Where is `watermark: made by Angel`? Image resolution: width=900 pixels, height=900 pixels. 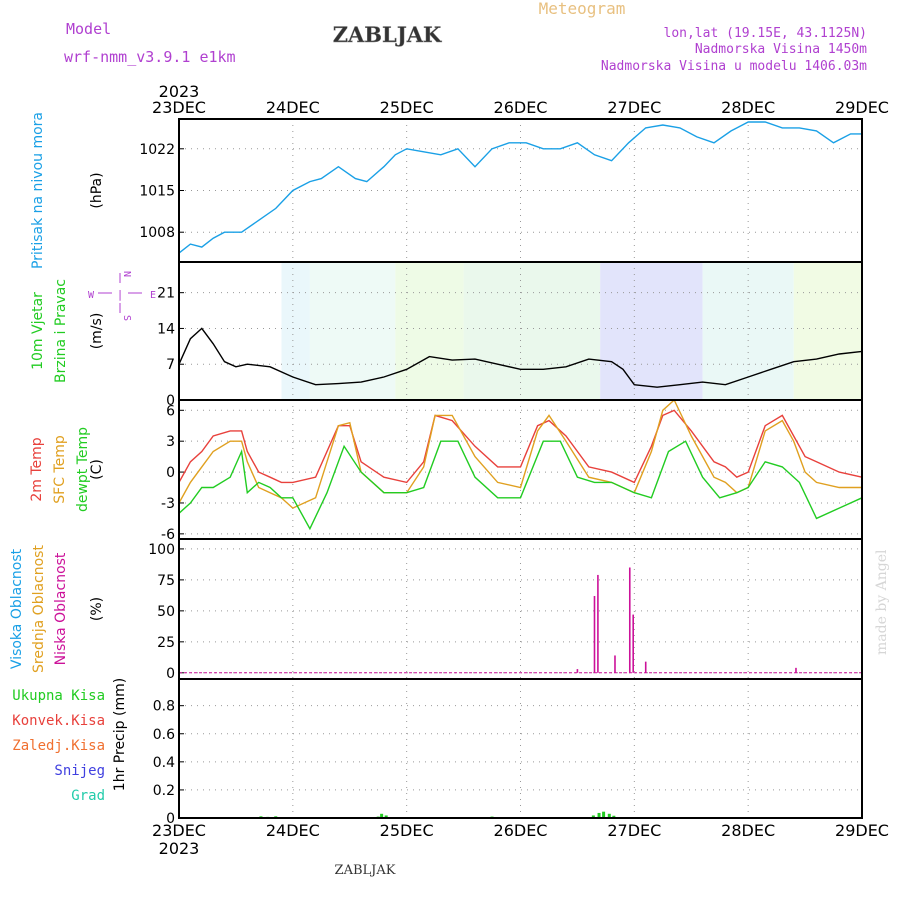
watermark: made by Angel is located at coordinates (882, 602).